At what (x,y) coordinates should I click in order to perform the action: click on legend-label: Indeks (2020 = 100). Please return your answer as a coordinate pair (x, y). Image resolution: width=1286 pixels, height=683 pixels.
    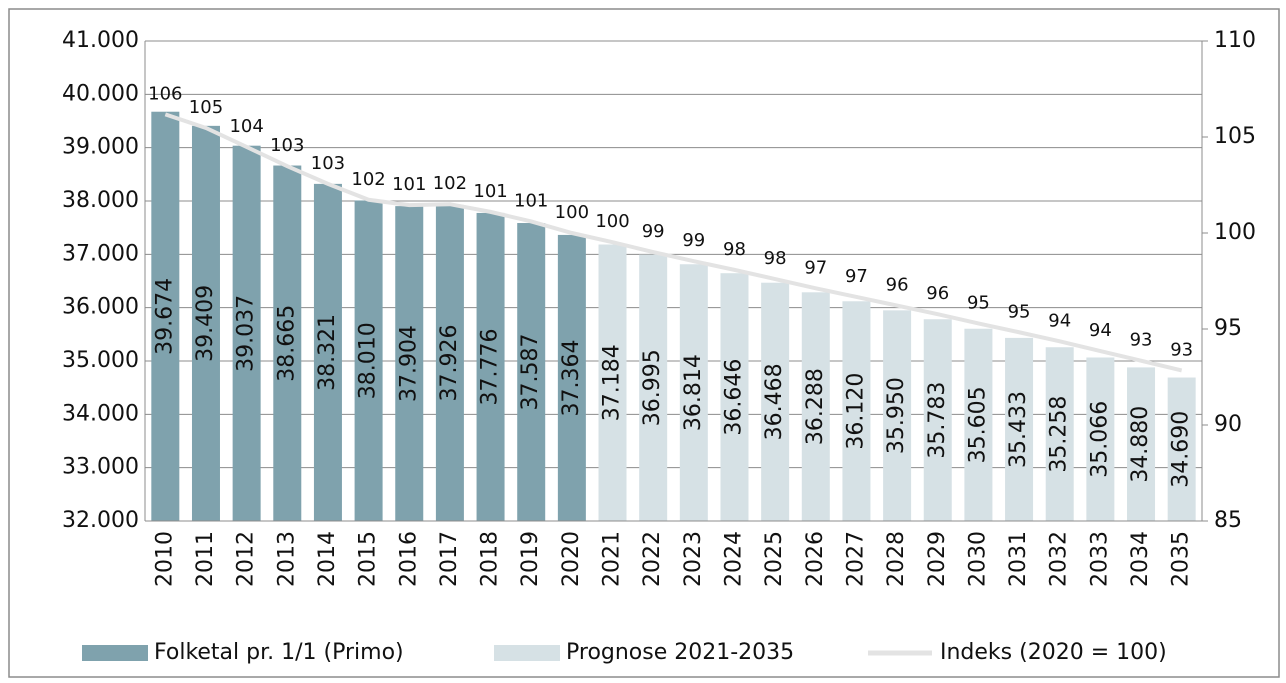
    Looking at the image, I should click on (1053, 652).